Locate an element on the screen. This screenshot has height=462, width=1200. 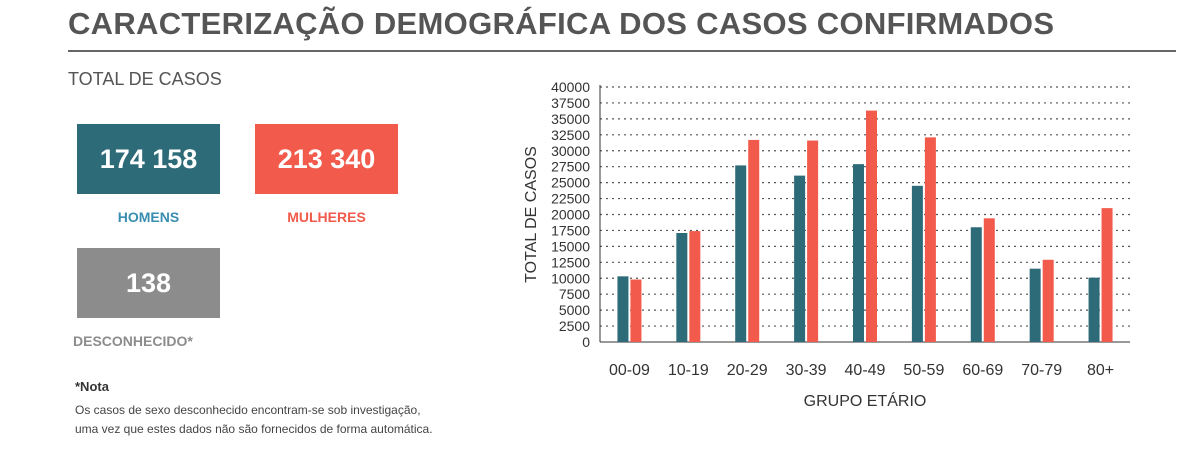
men-total-box: 174 158 is located at coordinates (148, 159).